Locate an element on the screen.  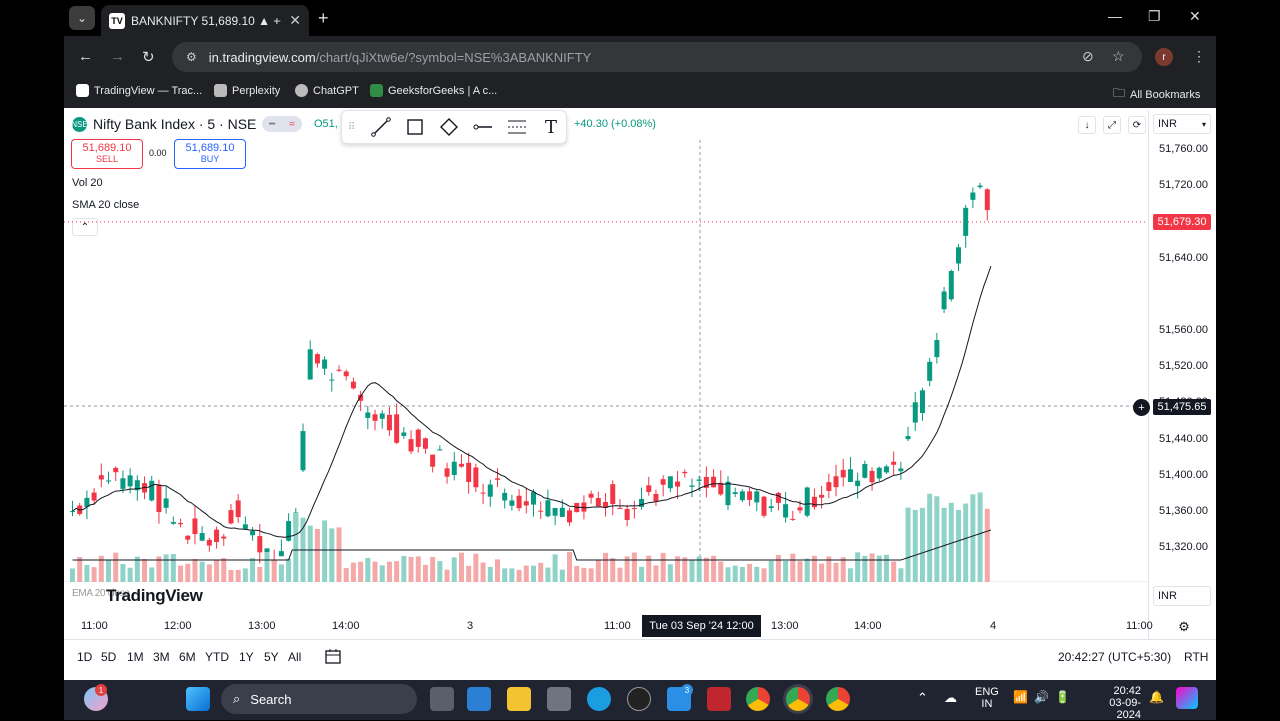
bookmark-star-icon: ☆ is located at coordinates (1118, 56).